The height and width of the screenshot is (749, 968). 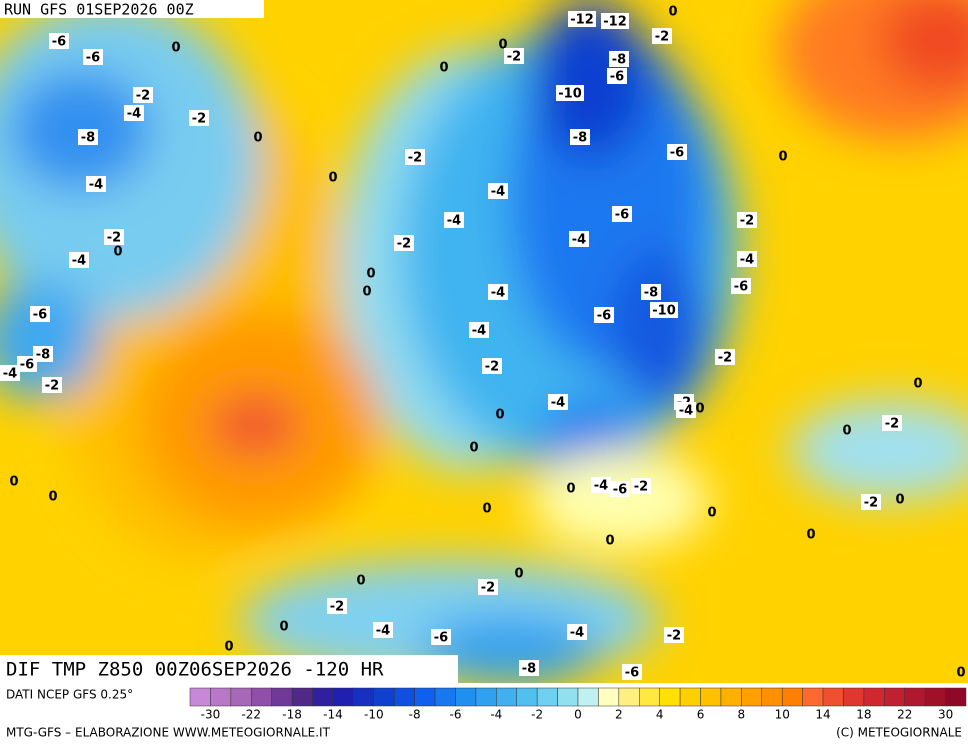 I want to click on scale-tick-label: -10, so click(x=374, y=715).